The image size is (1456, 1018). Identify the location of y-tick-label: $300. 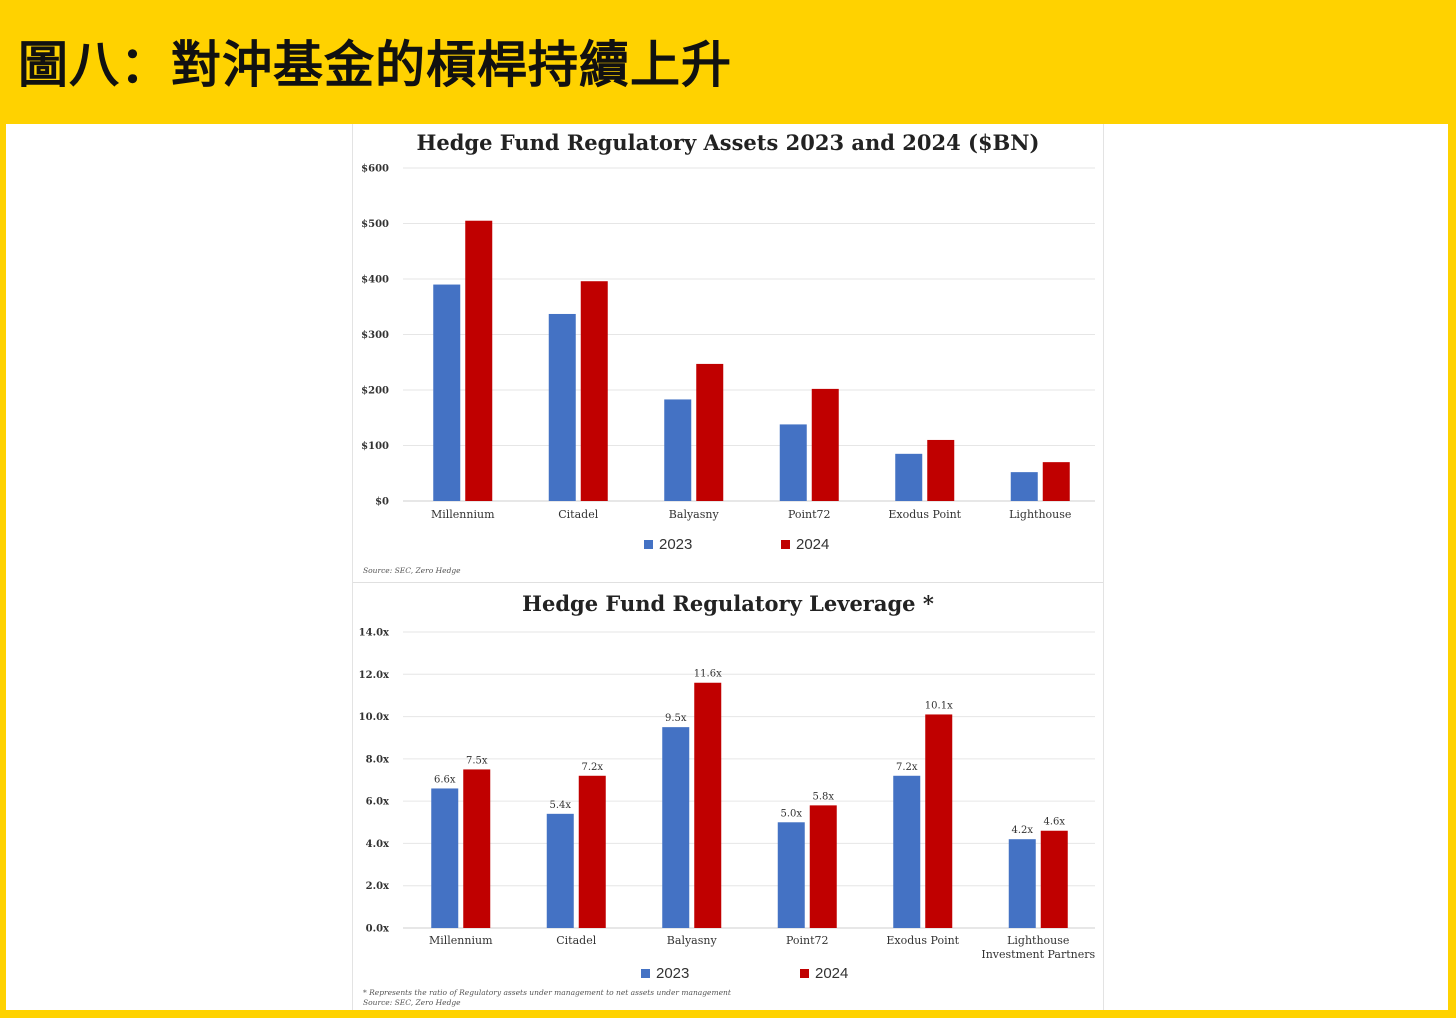
(375, 335).